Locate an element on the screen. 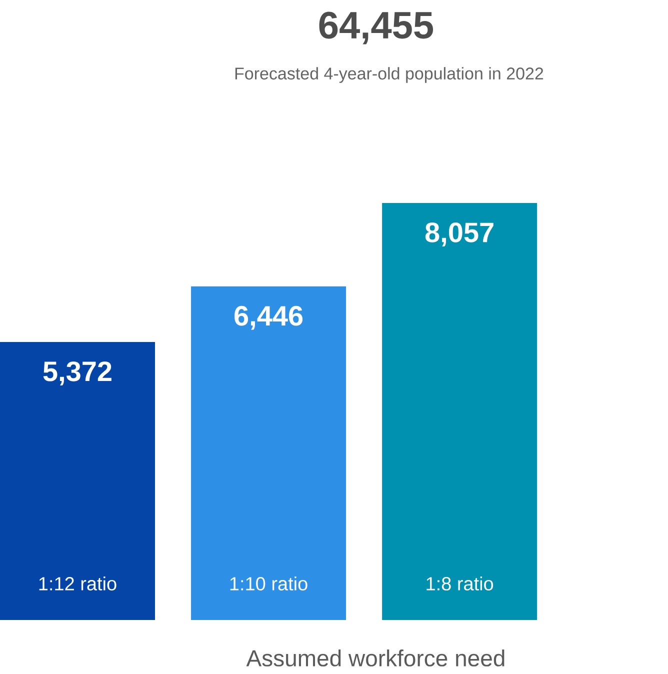 The height and width of the screenshot is (674, 668). data-label: 5,372 is located at coordinates (77, 374).